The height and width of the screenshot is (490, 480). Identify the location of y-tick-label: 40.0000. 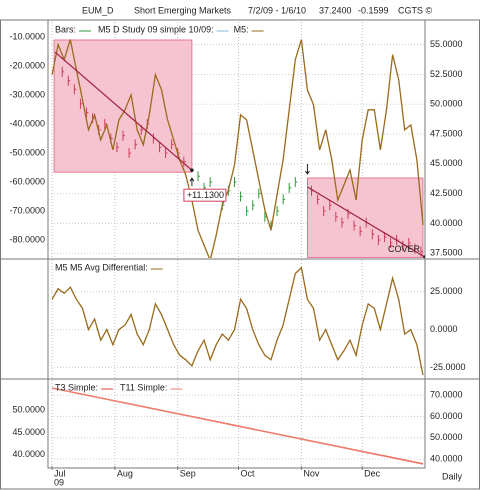
(28, 454).